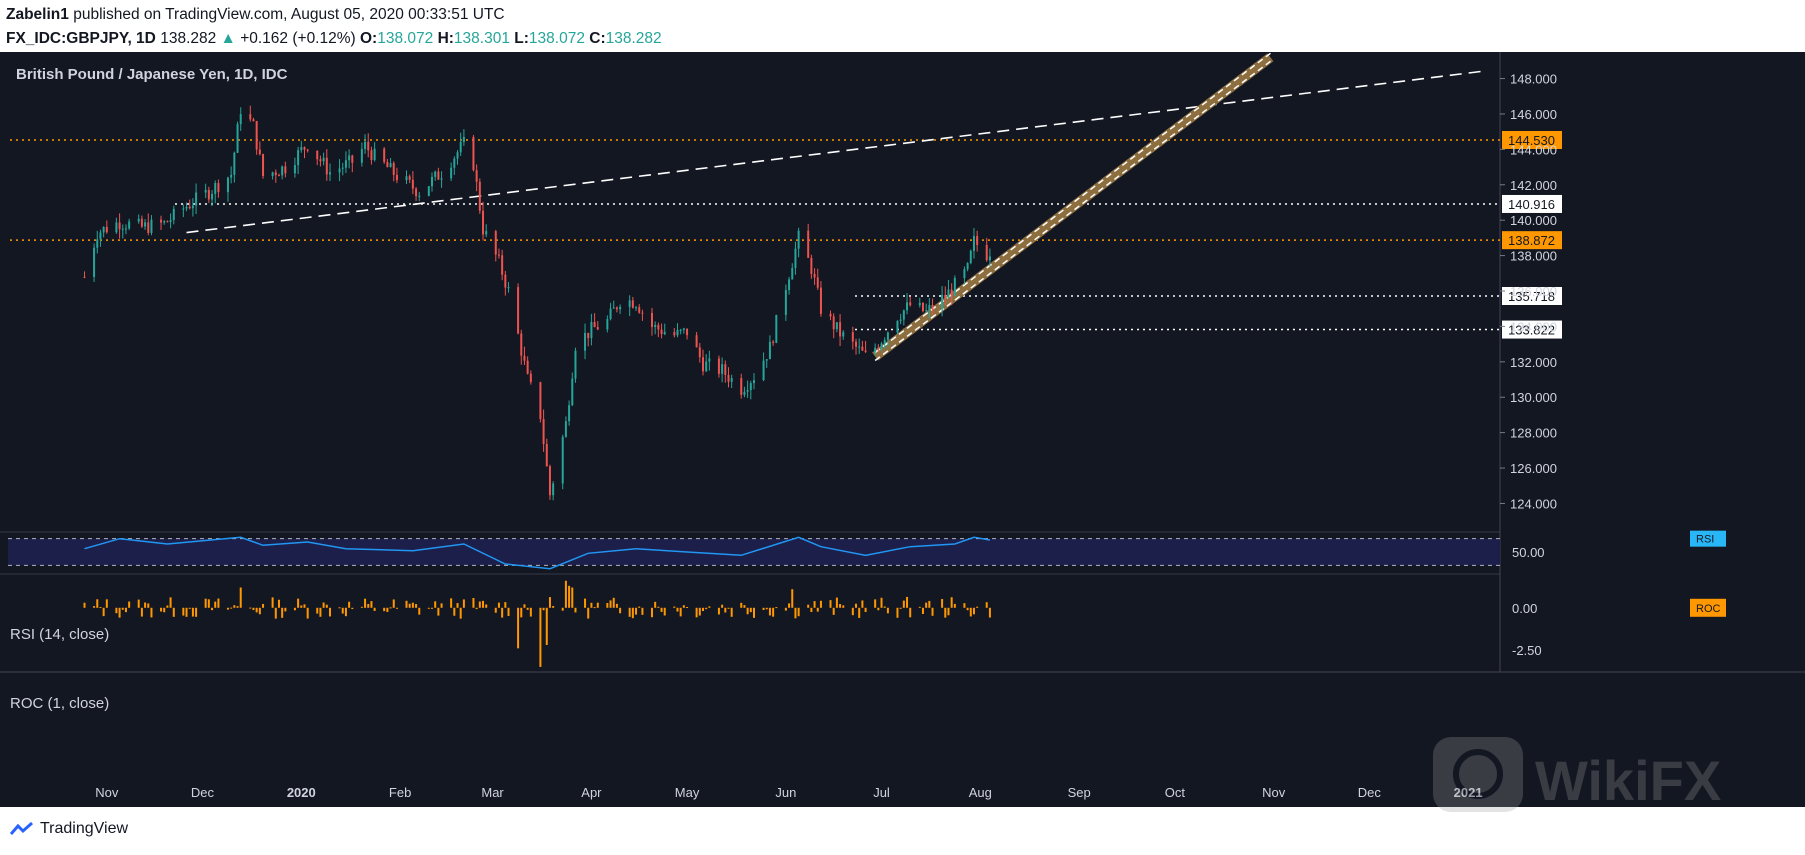 Image resolution: width=1805 pixels, height=855 pixels. I want to click on rsi-label: RSI (14, close), so click(59, 634).